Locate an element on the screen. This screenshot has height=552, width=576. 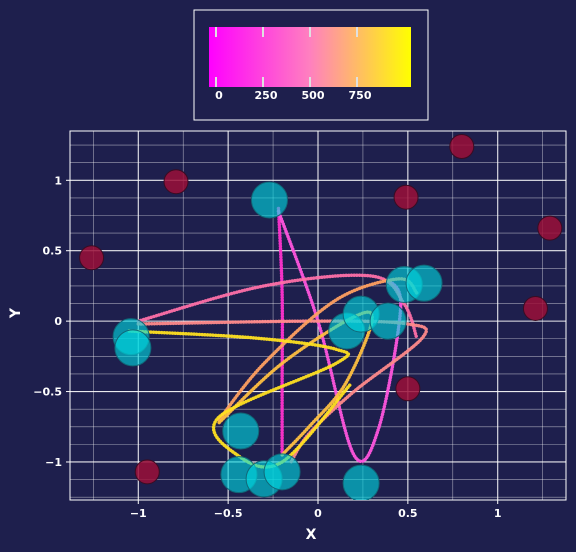
colorbar-tick-label: 500 is located at coordinates (313, 95).